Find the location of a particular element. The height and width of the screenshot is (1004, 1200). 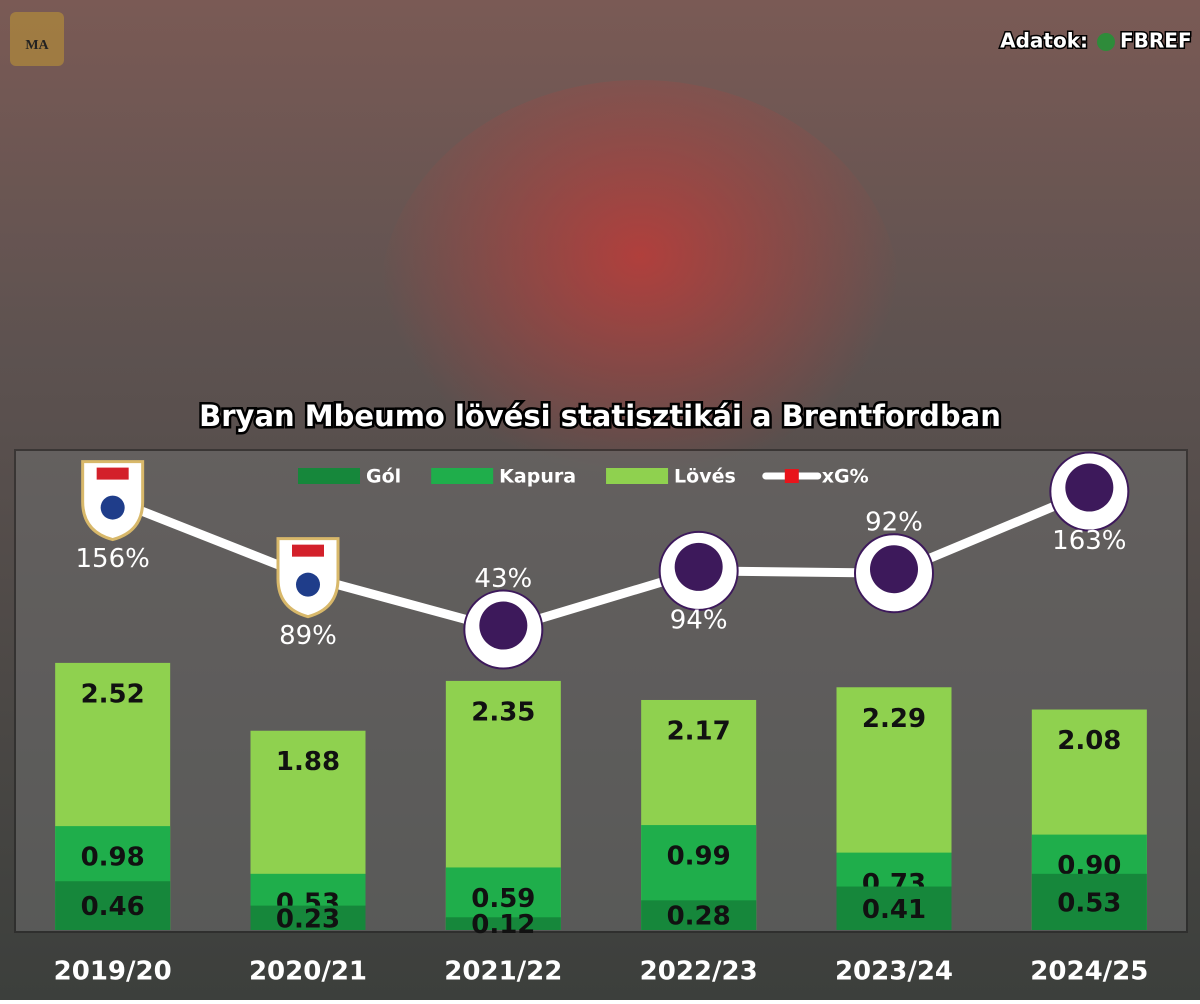

x-tick-label: 2020/21 is located at coordinates (308, 972).